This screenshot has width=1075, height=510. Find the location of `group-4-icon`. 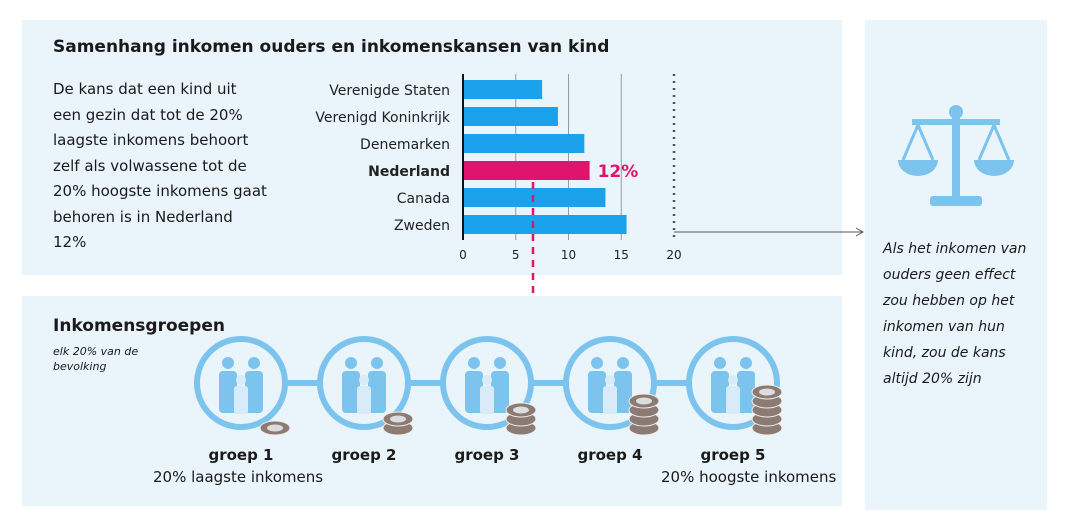

group-4-icon is located at coordinates (611, 386).